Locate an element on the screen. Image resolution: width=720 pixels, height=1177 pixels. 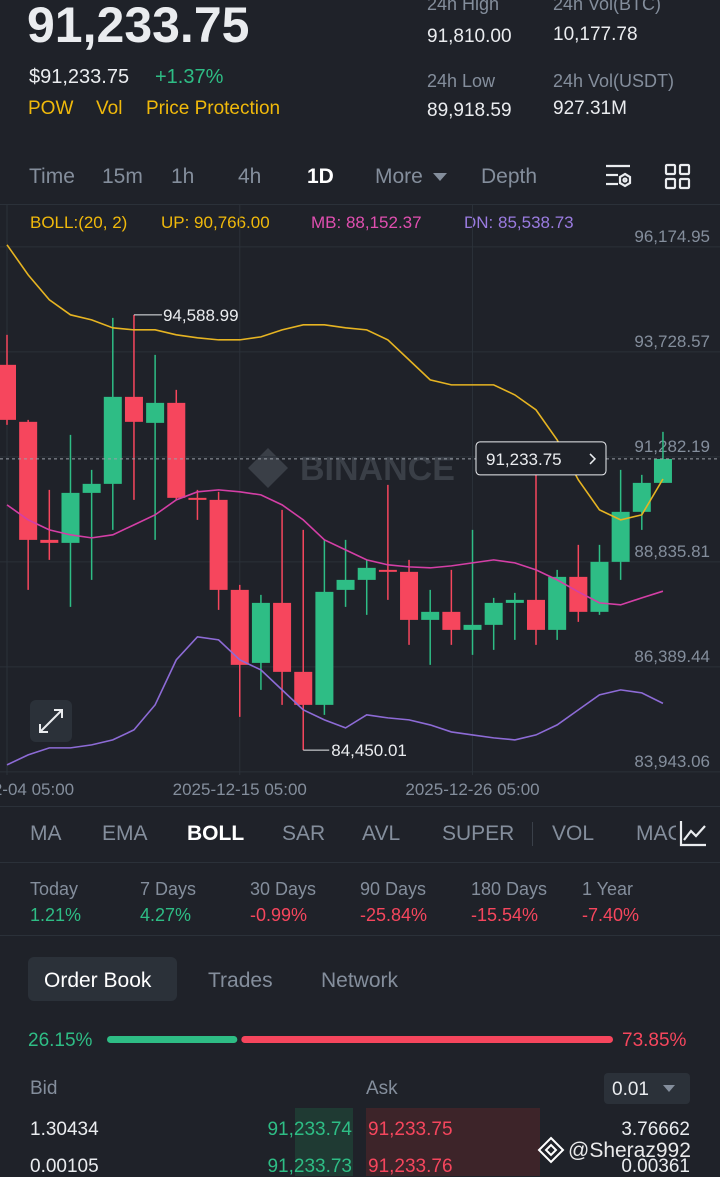
low-label: 84,450.01 is located at coordinates (369, 750).